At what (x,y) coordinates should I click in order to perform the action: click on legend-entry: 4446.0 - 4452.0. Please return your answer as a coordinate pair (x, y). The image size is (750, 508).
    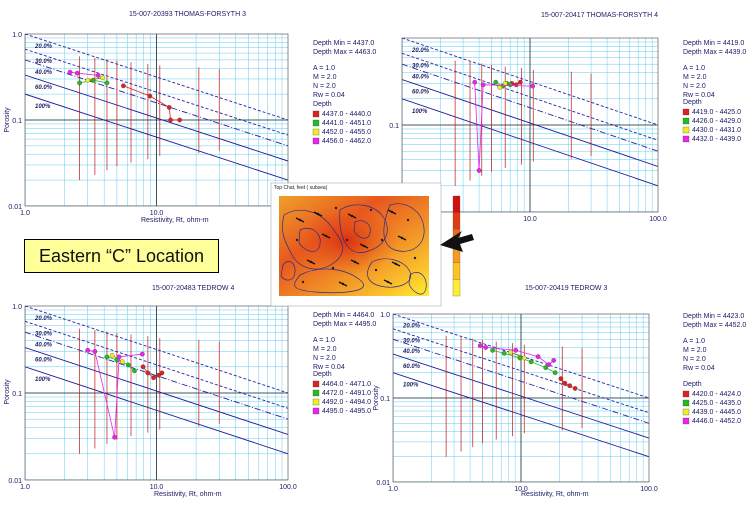
    Looking at the image, I should click on (716, 421).